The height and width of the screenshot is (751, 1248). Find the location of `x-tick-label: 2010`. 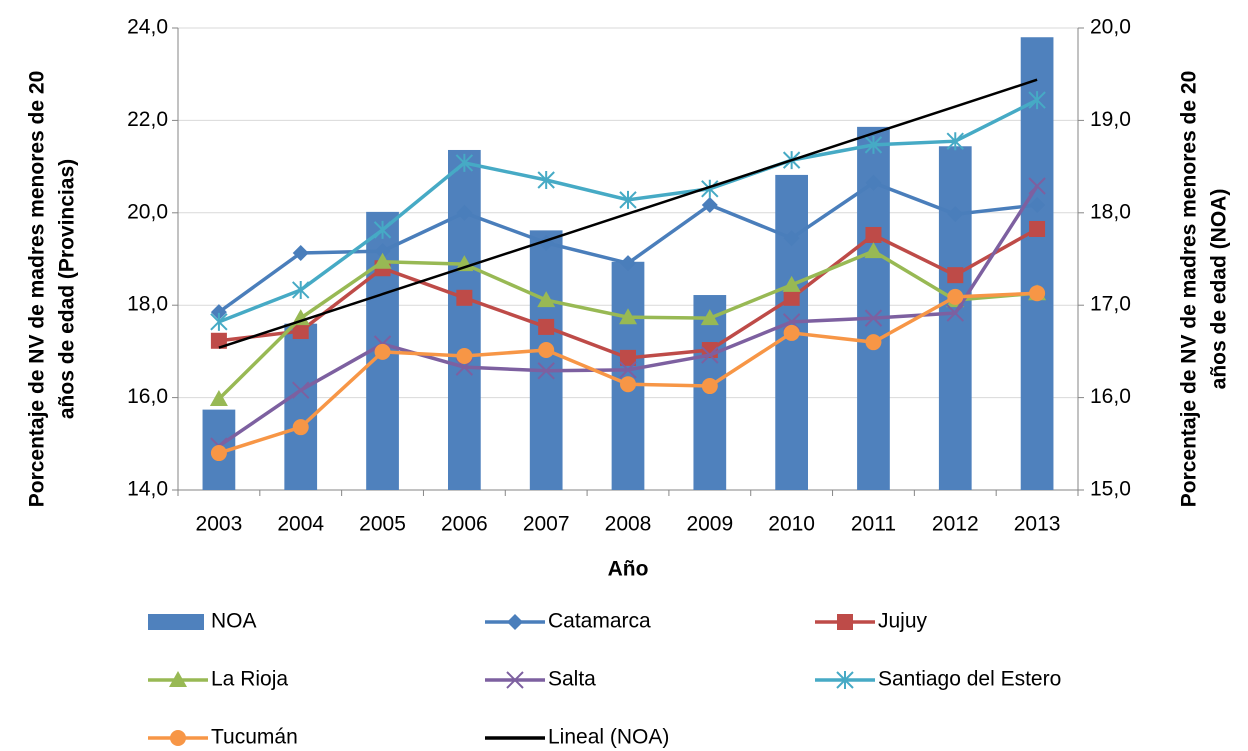

x-tick-label: 2010 is located at coordinates (791, 524).